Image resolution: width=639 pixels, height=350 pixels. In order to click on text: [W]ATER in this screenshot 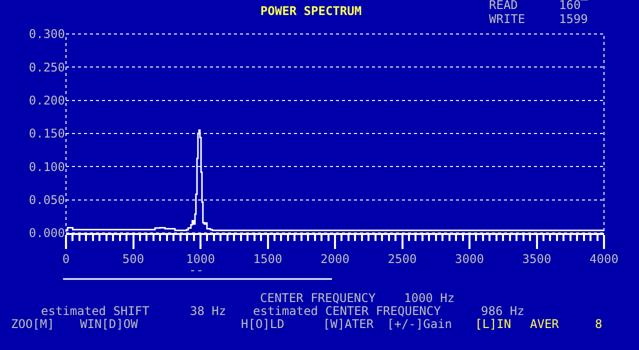, I will do `click(348, 324)`.